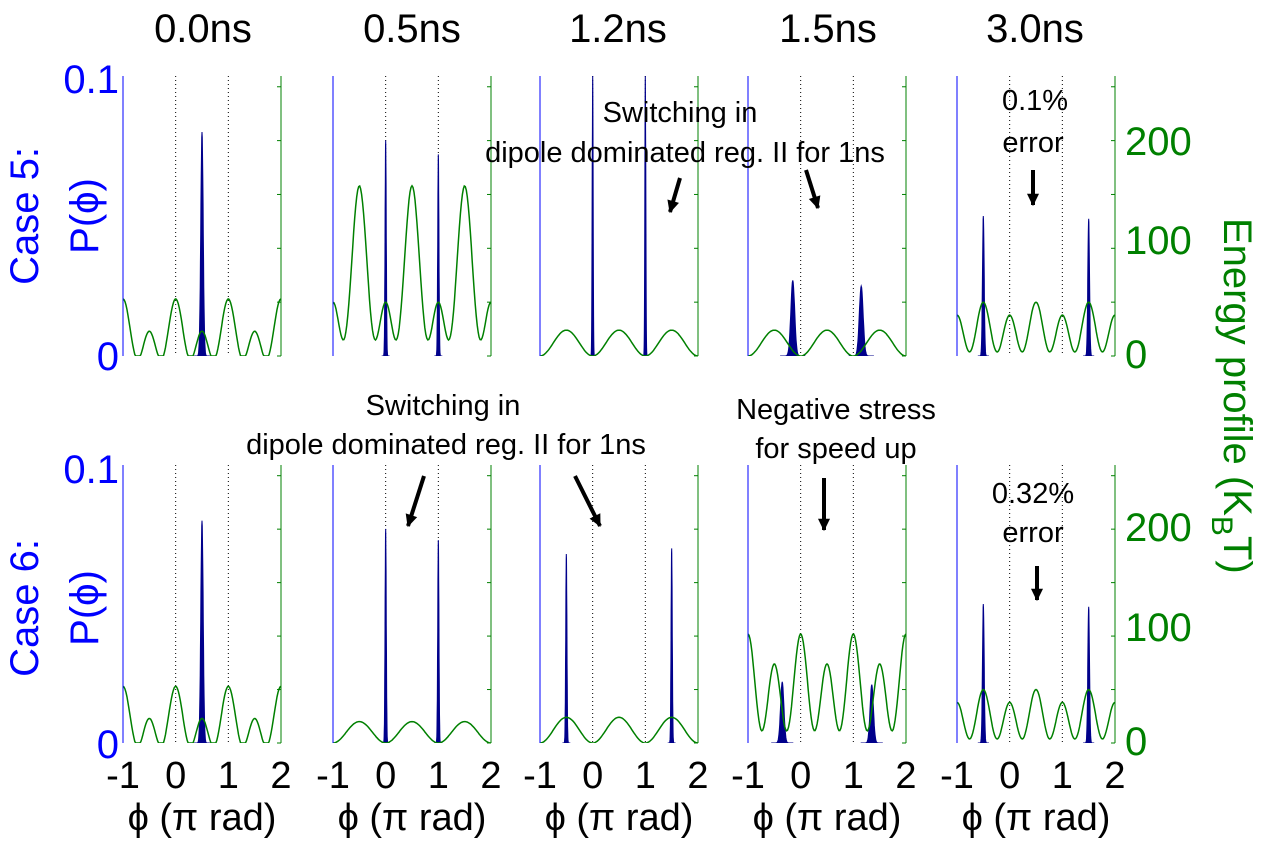 The image size is (1280, 856). Describe the element at coordinates (203, 29) in the screenshot. I see `column-title-0: 0.0ns` at that location.